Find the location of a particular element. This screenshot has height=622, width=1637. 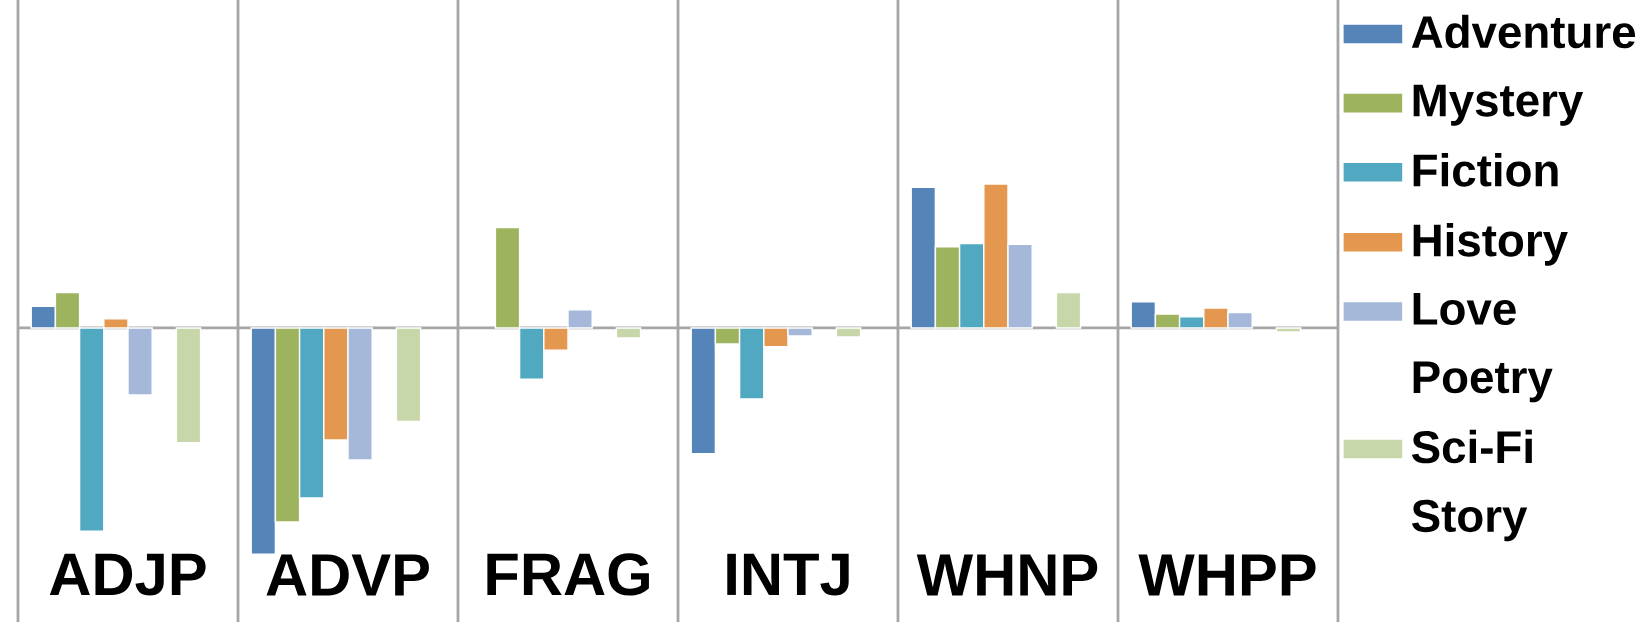

text: Poetry is located at coordinates (1483, 382).